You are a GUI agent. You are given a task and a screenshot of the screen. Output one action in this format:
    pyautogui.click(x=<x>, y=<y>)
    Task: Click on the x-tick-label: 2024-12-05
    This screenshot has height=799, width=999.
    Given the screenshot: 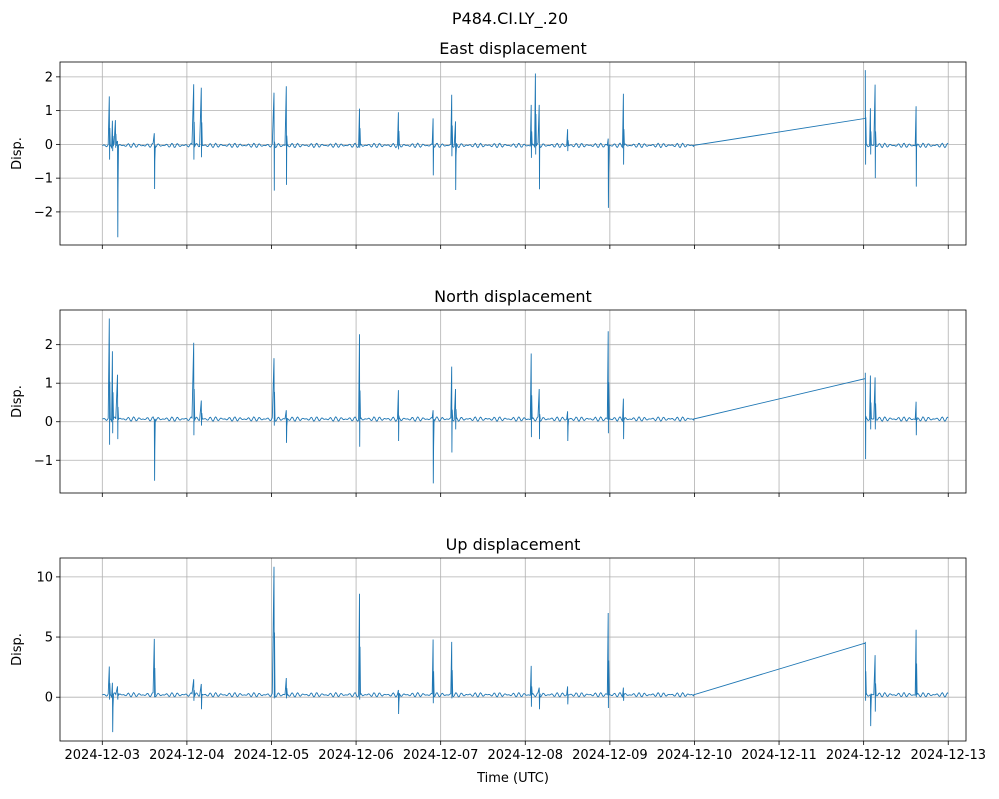 What is the action you would take?
    pyautogui.click(x=272, y=755)
    